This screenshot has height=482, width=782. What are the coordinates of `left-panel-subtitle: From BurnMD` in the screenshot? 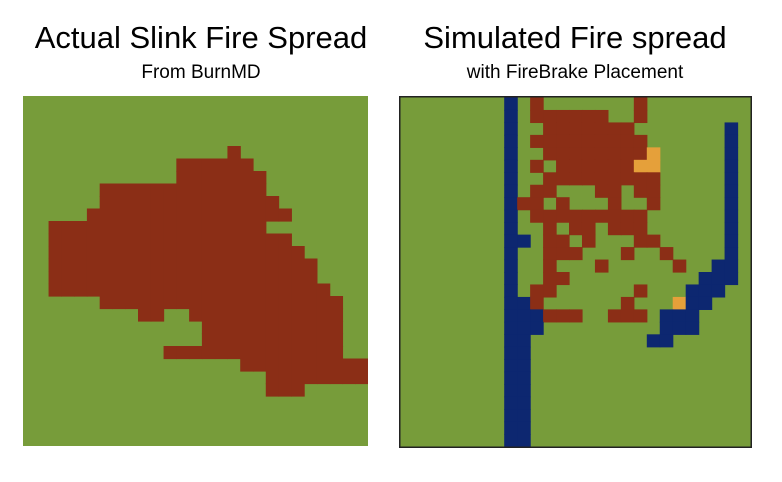 It's located at (201, 72).